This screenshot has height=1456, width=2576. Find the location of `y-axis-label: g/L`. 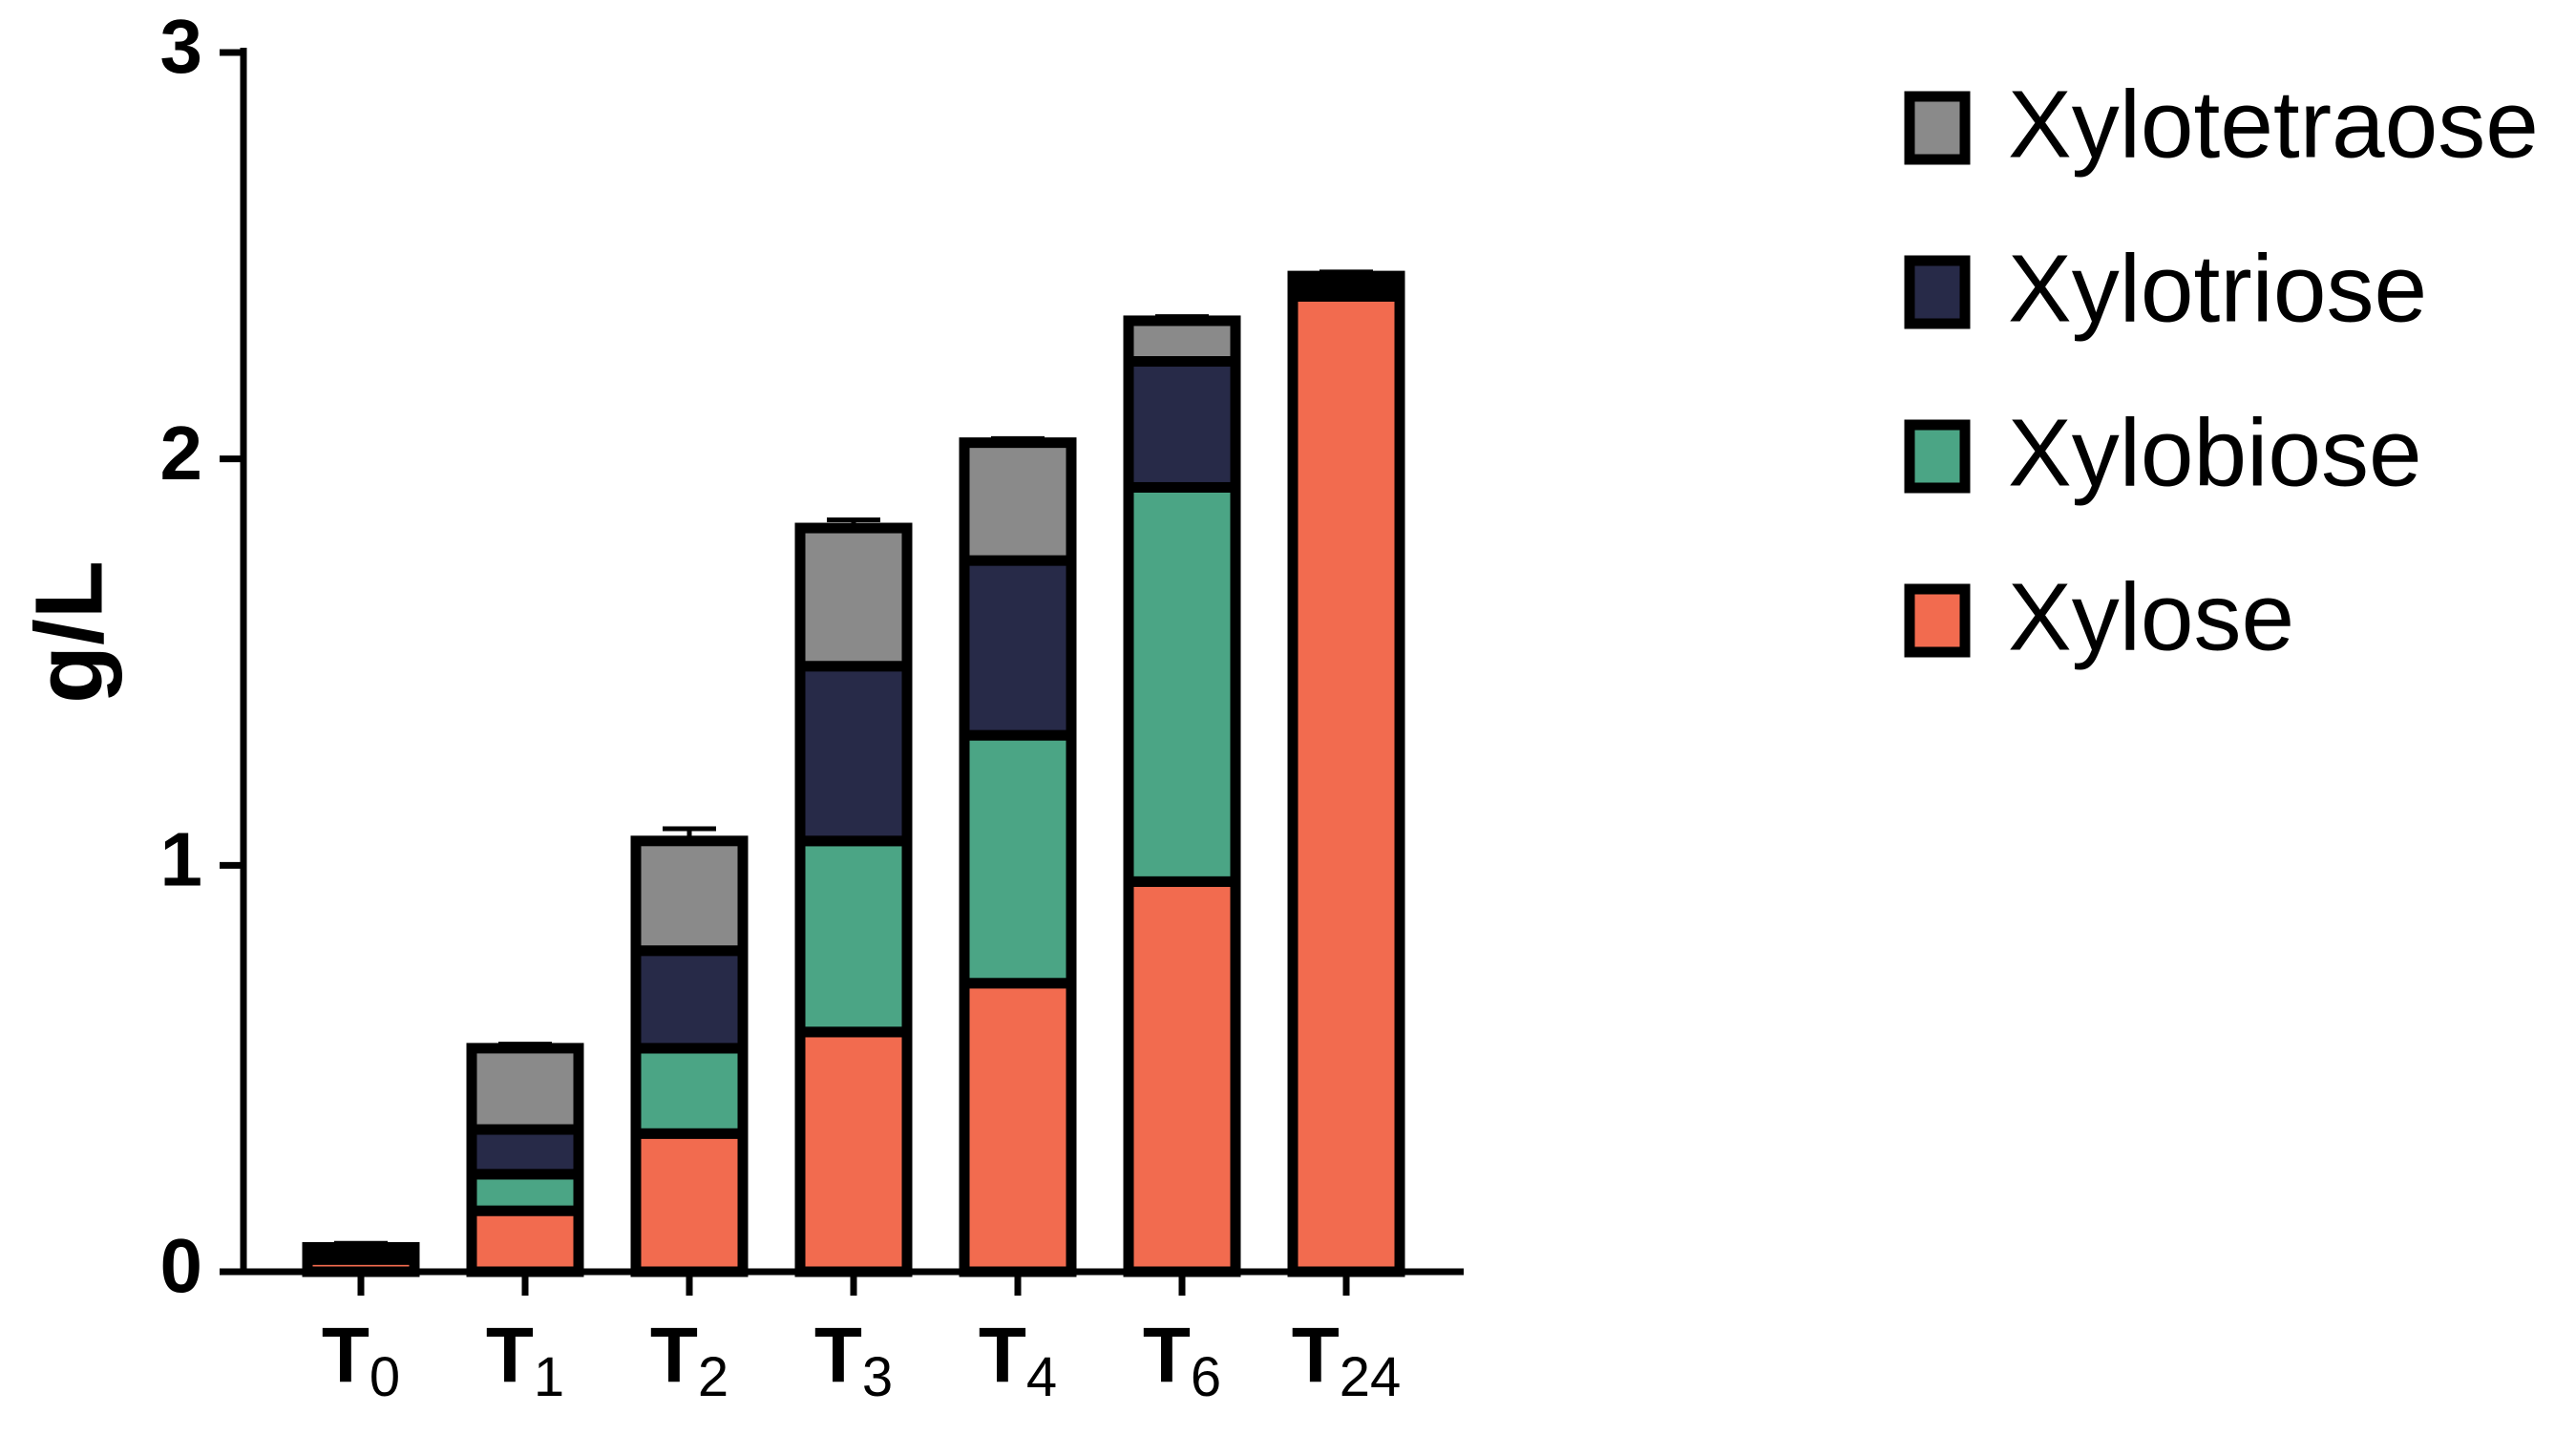

y-axis-label: g/L is located at coordinates (68, 632).